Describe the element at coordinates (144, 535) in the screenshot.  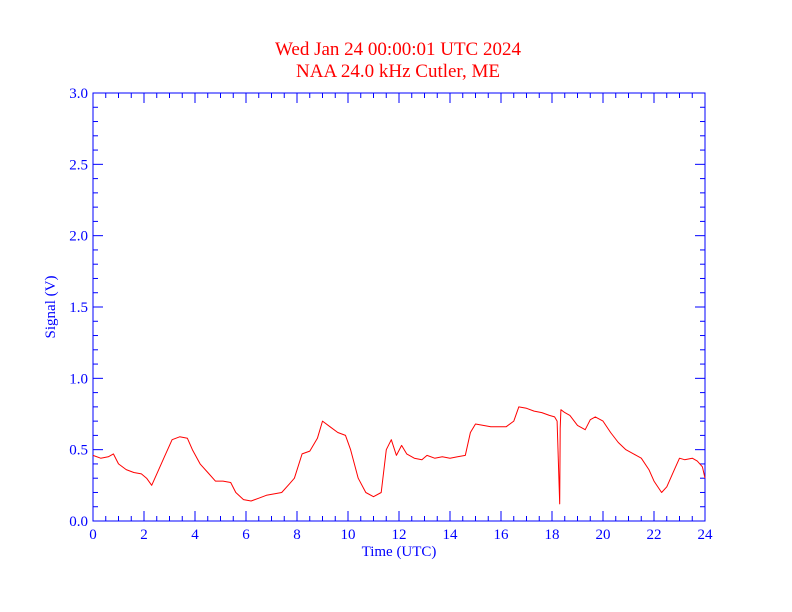
I see `x-tick-label: 2` at that location.